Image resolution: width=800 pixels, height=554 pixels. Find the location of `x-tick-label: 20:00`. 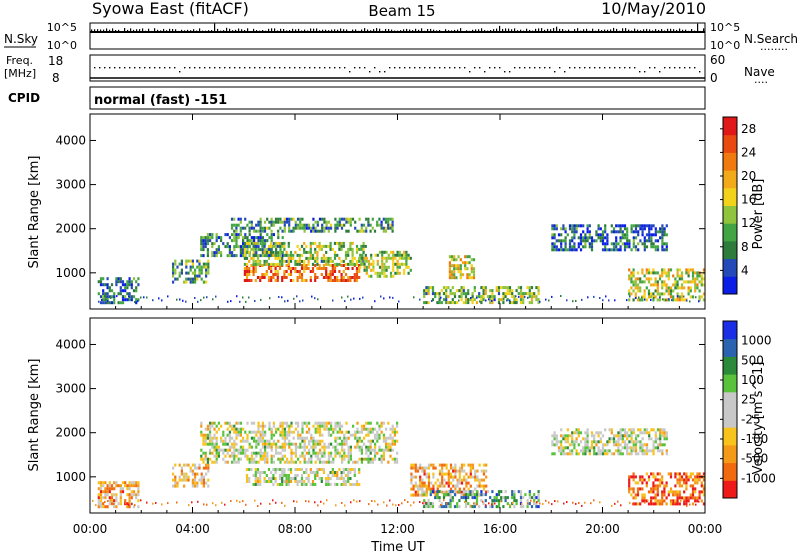

x-tick-label: 20:00 is located at coordinates (602, 529).